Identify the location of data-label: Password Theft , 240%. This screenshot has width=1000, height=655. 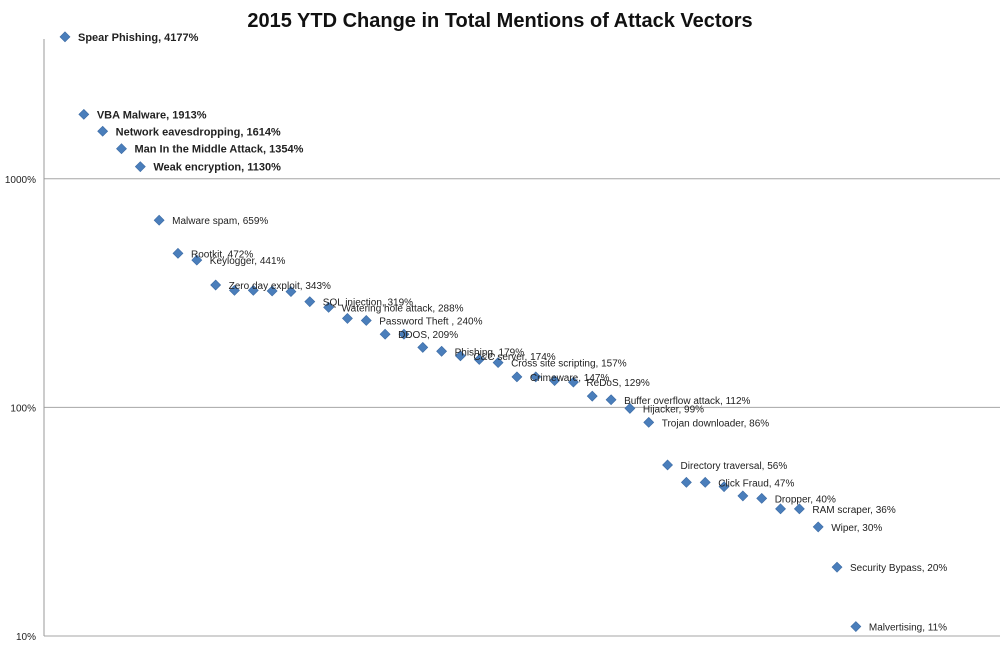
(430, 321).